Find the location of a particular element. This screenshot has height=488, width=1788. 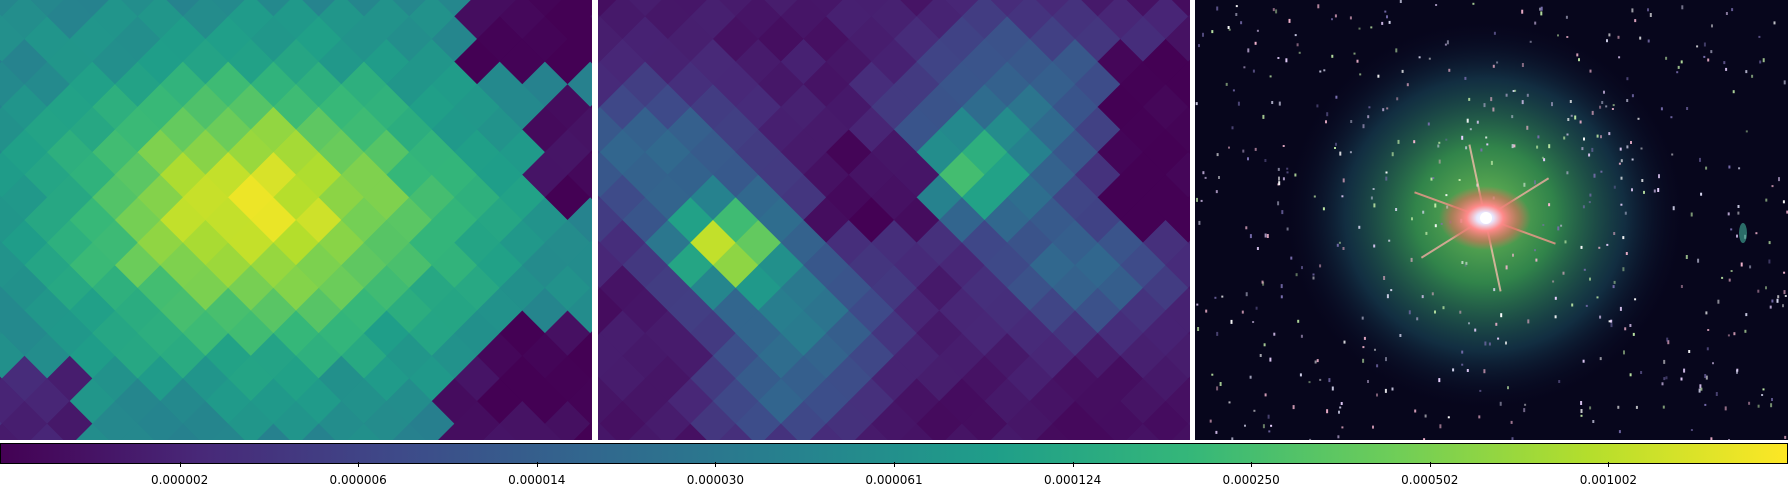

colorbar-svg is located at coordinates (894, 453).